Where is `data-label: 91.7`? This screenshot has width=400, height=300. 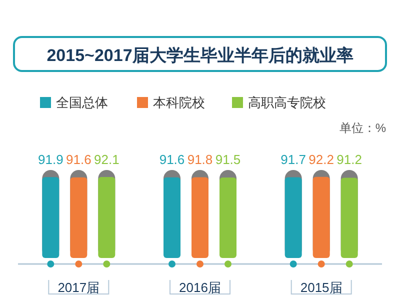 data-label: 91.7 is located at coordinates (293, 159).